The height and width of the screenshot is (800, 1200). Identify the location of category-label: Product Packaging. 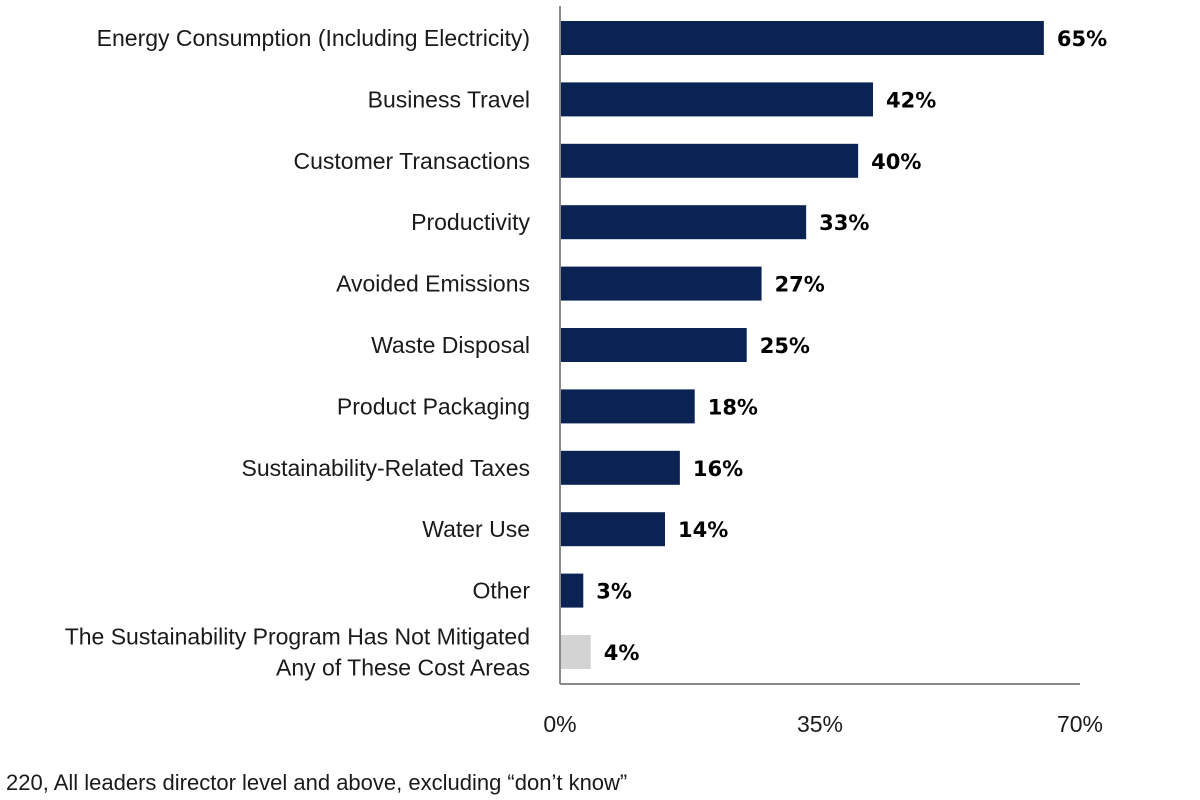
(433, 406).